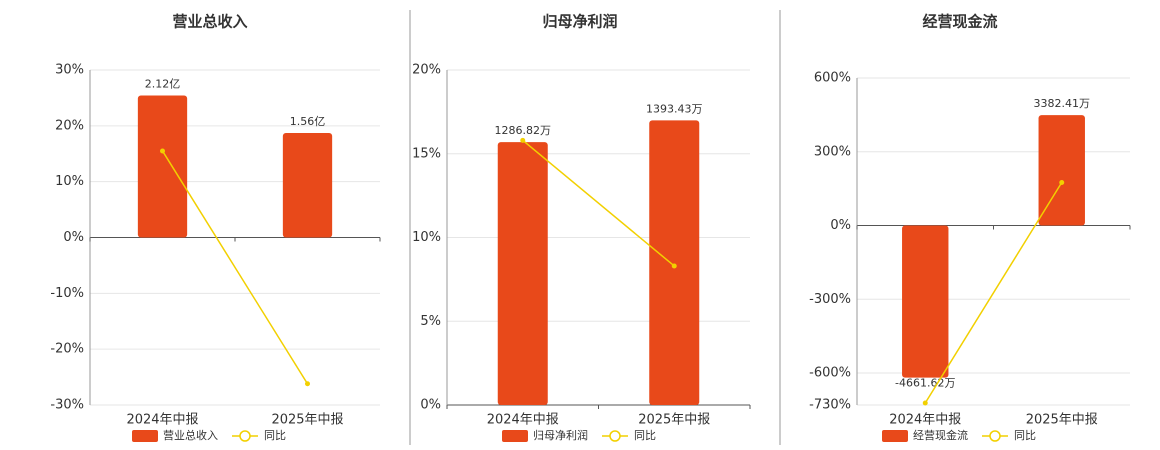  What do you see at coordinates (959, 22) in the screenshot?
I see `chart-title: 经营现金流` at bounding box center [959, 22].